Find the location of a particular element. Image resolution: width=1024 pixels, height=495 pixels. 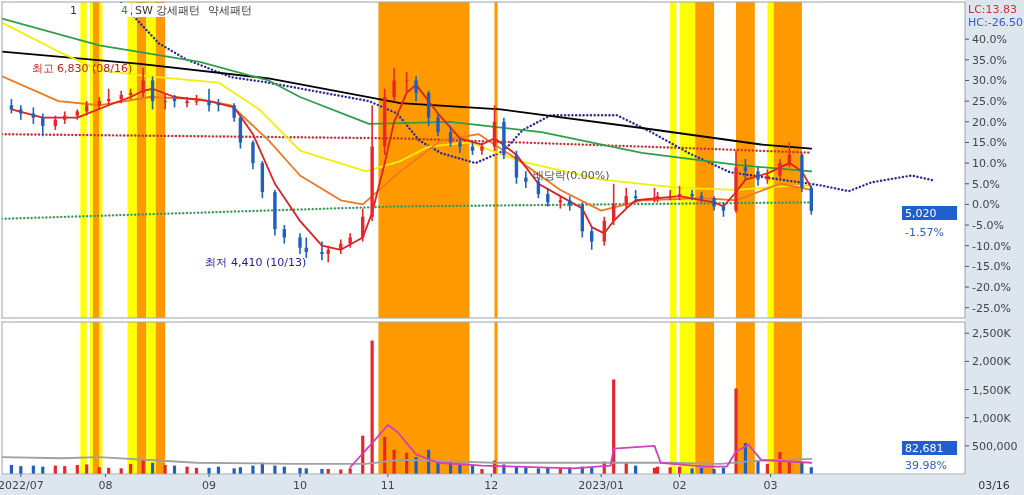

x-tick-label: 11 is located at coordinates (387, 485).